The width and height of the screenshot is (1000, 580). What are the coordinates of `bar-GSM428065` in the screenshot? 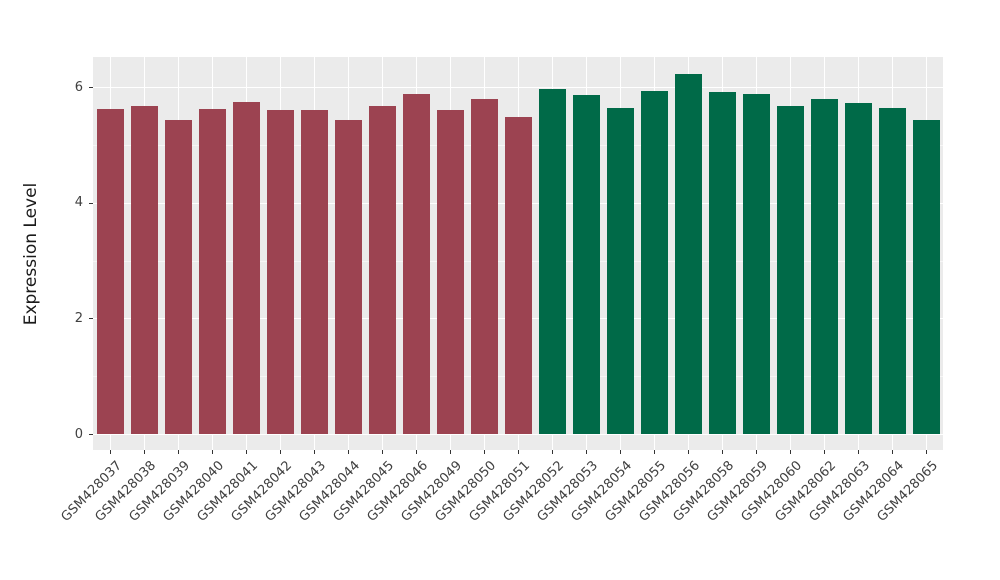 It's located at (926, 277).